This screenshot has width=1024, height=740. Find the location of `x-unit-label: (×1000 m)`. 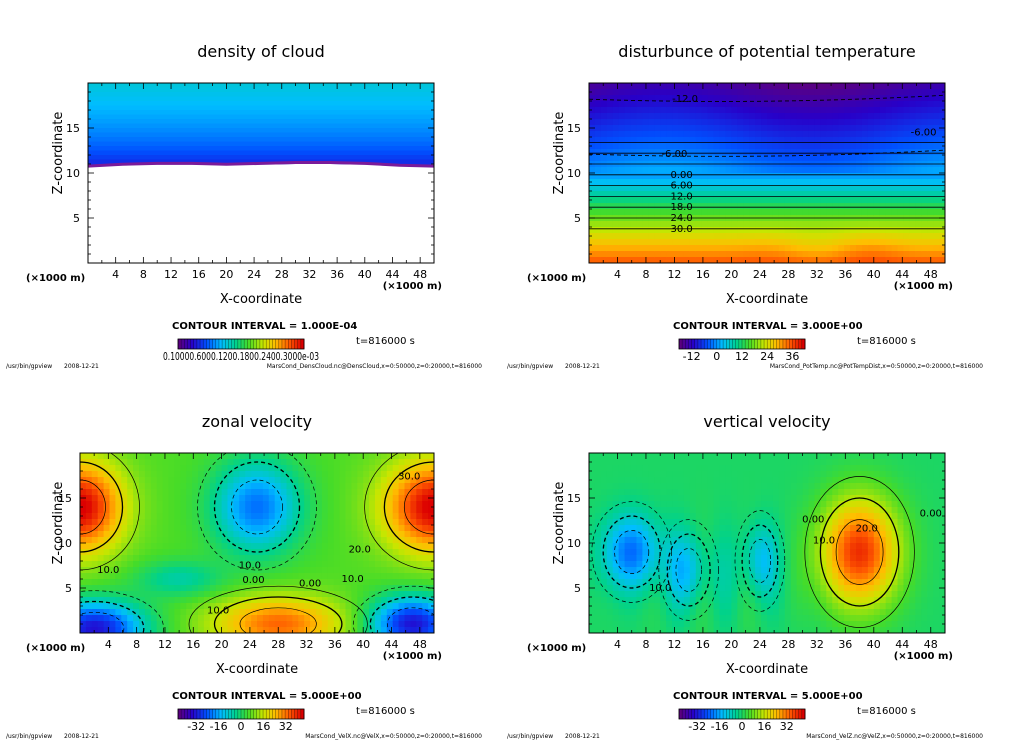

x-unit-label: (×1000 m) is located at coordinates (923, 286).